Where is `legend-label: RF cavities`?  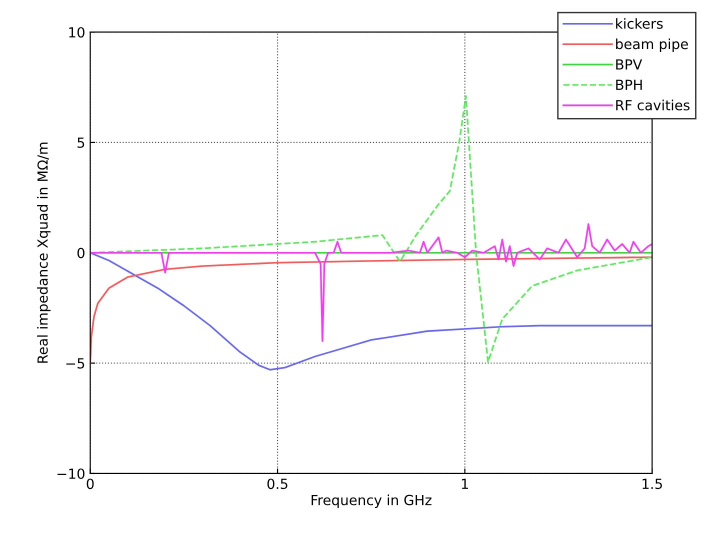
legend-label: RF cavities is located at coordinates (653, 105).